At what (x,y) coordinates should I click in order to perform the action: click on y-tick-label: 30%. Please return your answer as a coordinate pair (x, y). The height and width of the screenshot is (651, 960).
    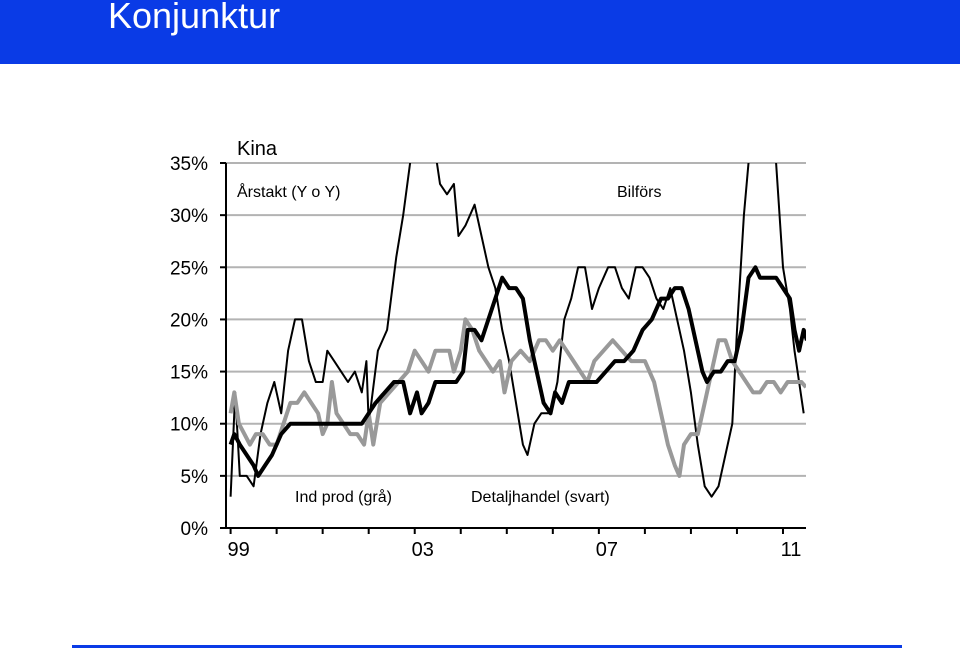
    Looking at the image, I should click on (189, 216).